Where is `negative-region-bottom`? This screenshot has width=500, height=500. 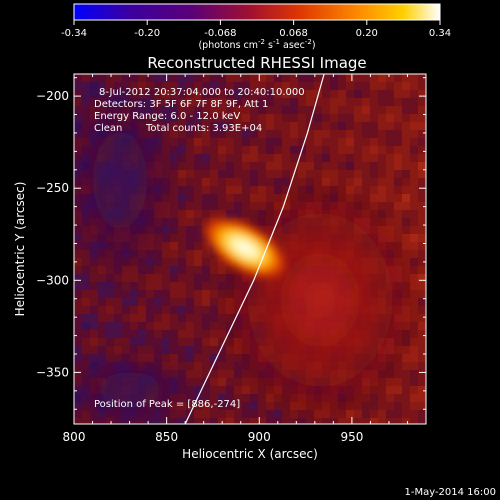
negative-region-bottom is located at coordinates (137, 387).